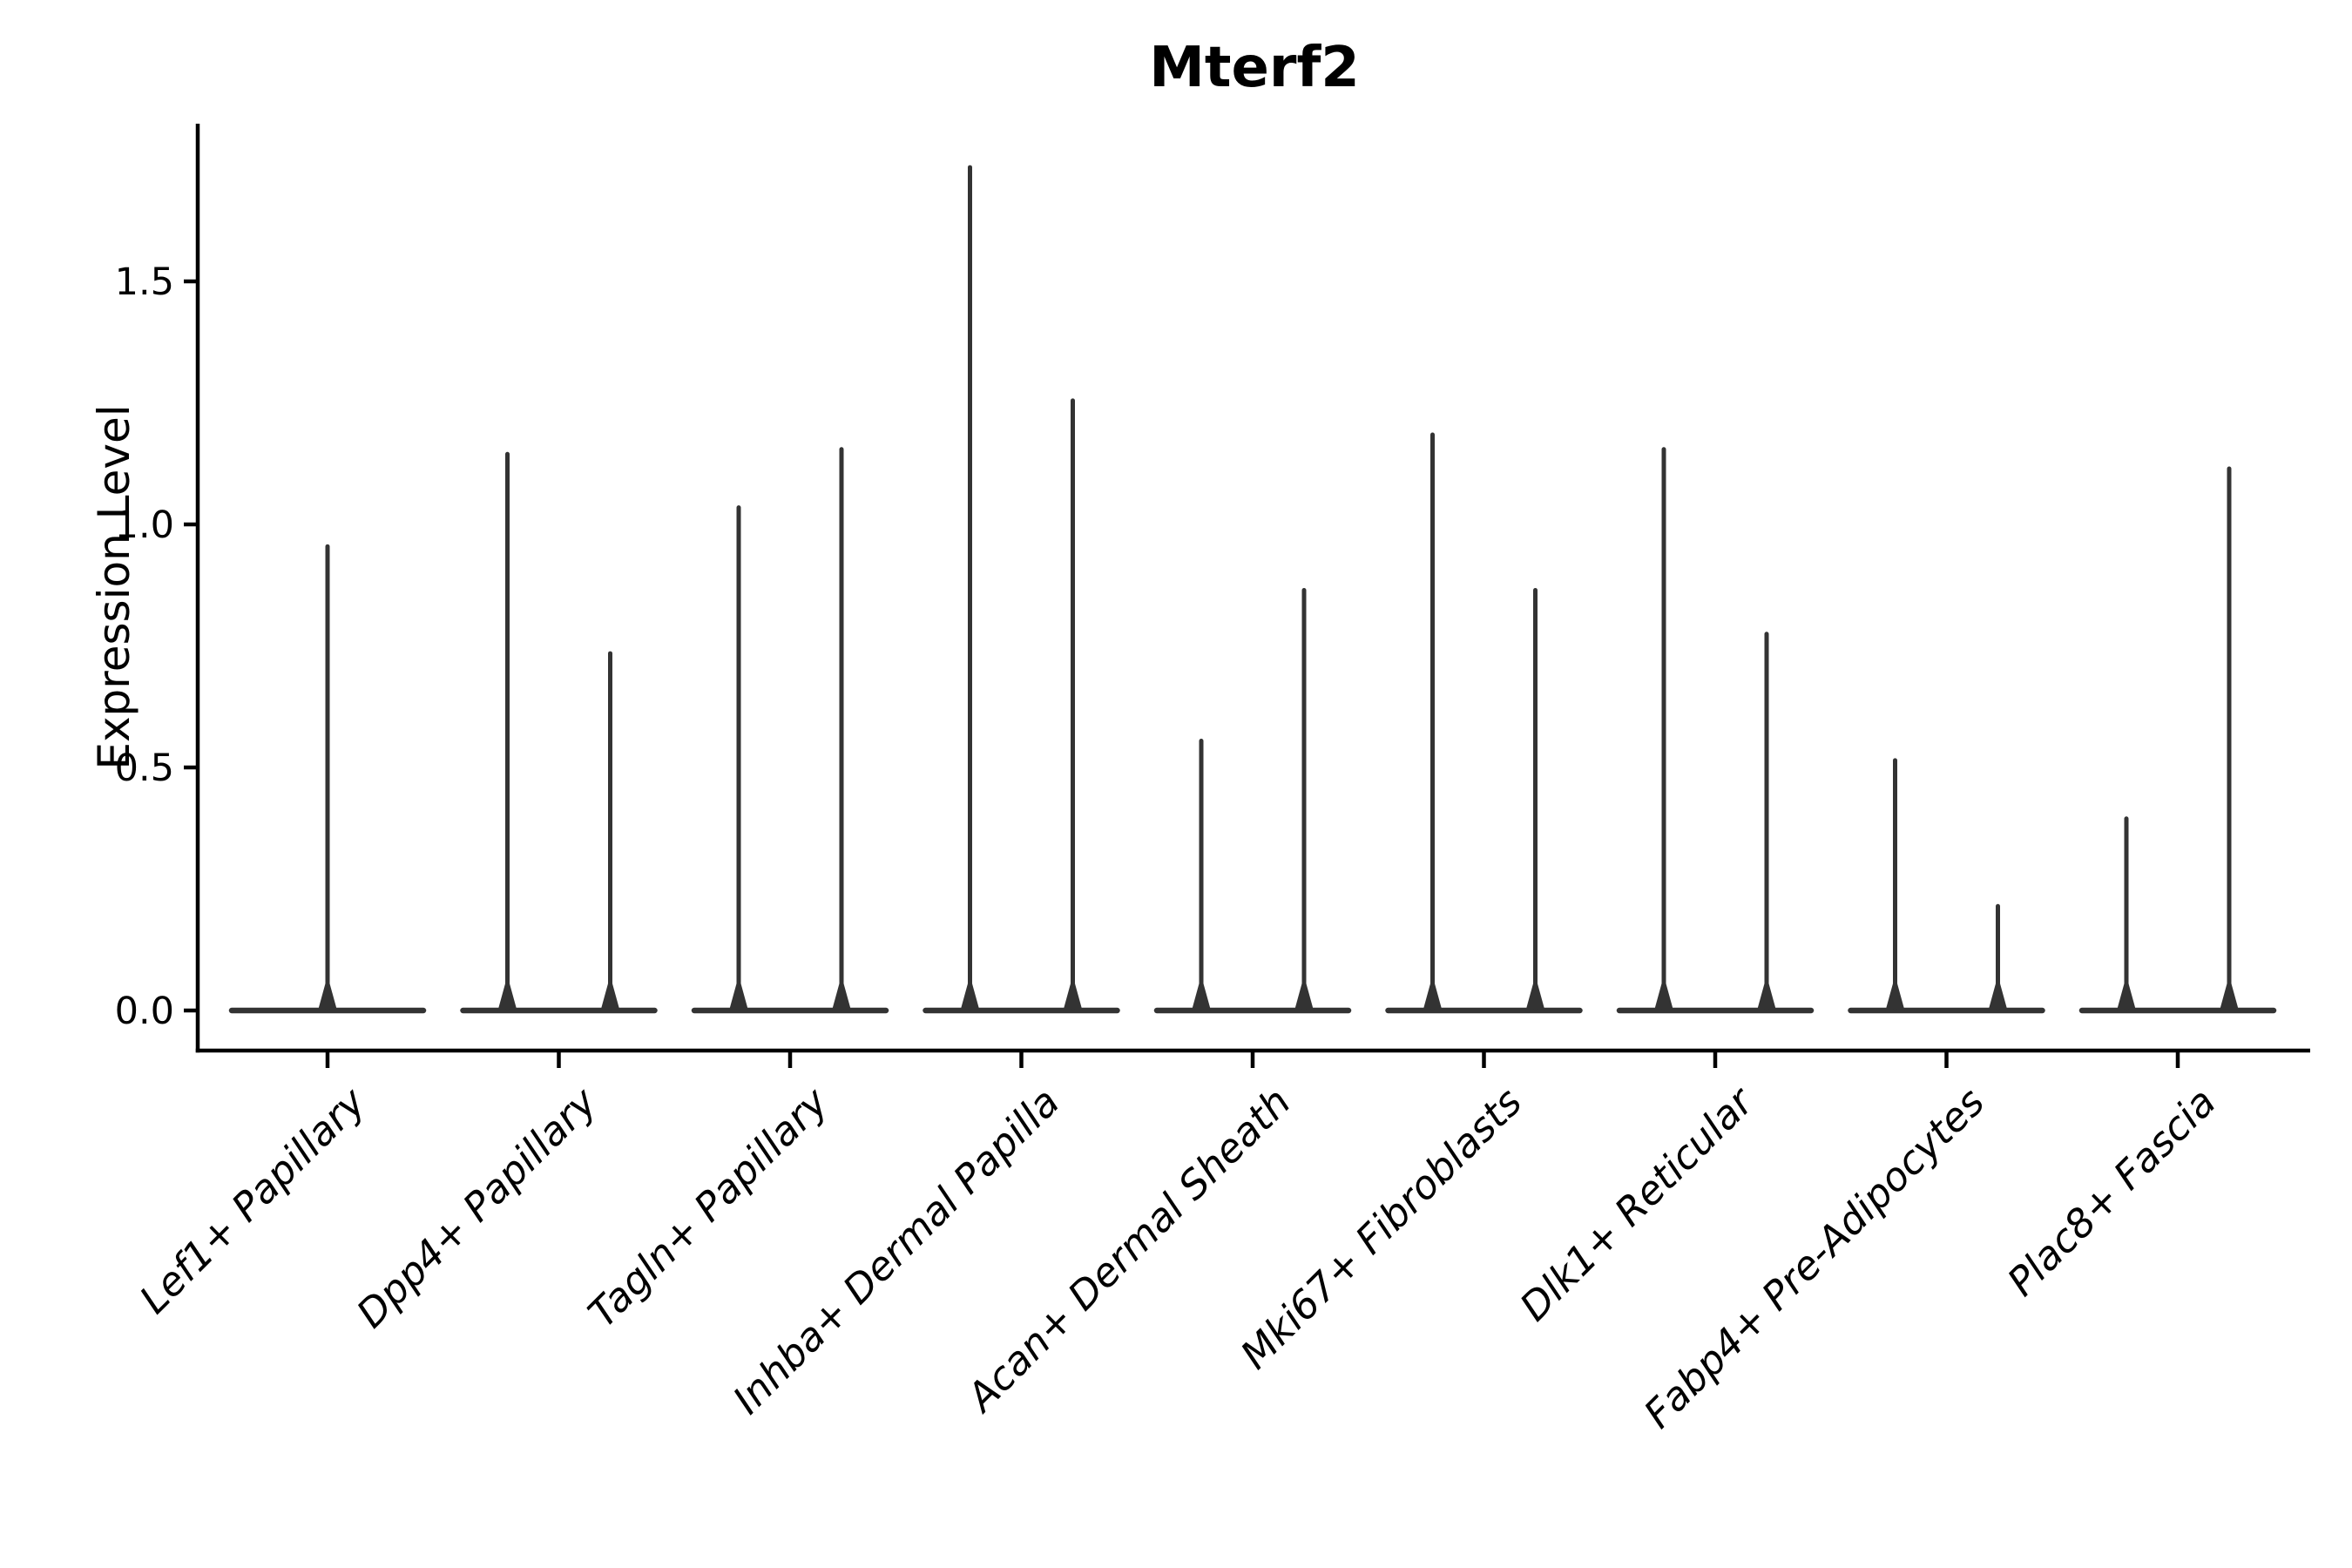 The height and width of the screenshot is (1568, 2352). What do you see at coordinates (145, 1012) in the screenshot?
I see `y-tick-label: 0.0` at bounding box center [145, 1012].